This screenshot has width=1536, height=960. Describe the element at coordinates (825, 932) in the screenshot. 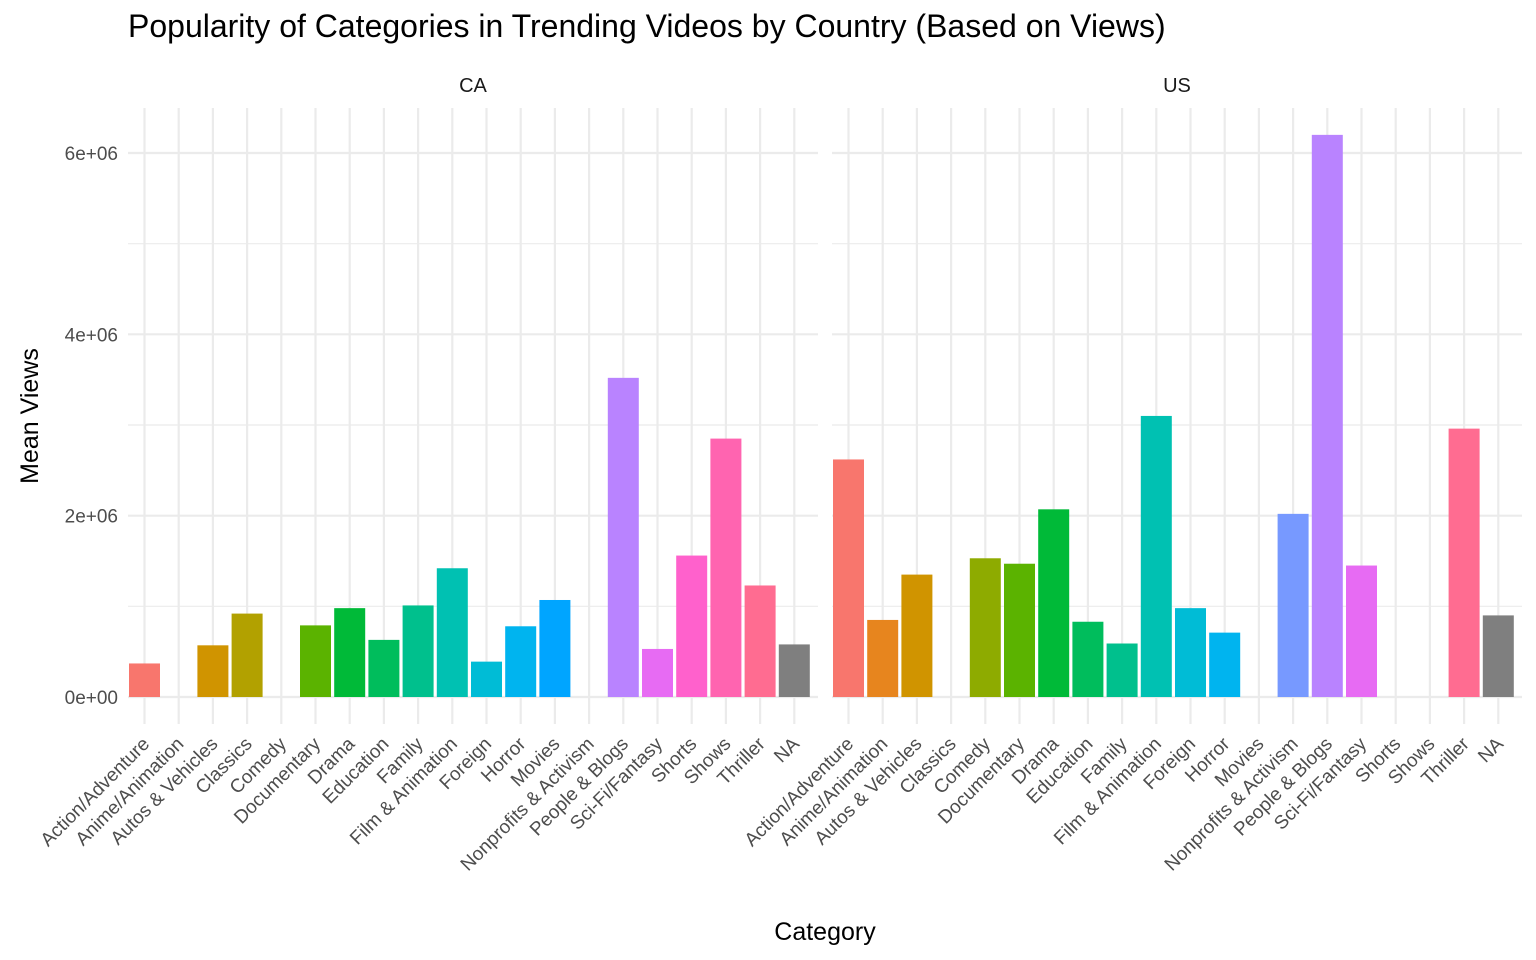

I see `x-axis-title: Category` at that location.